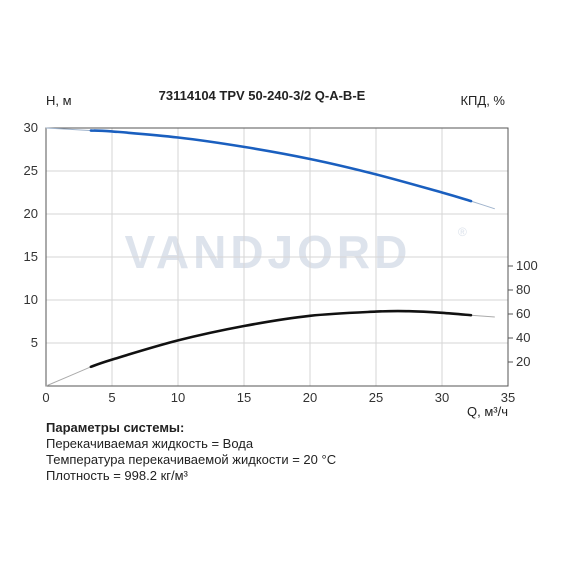  I want to click on x-tick-label: 25, so click(376, 397).